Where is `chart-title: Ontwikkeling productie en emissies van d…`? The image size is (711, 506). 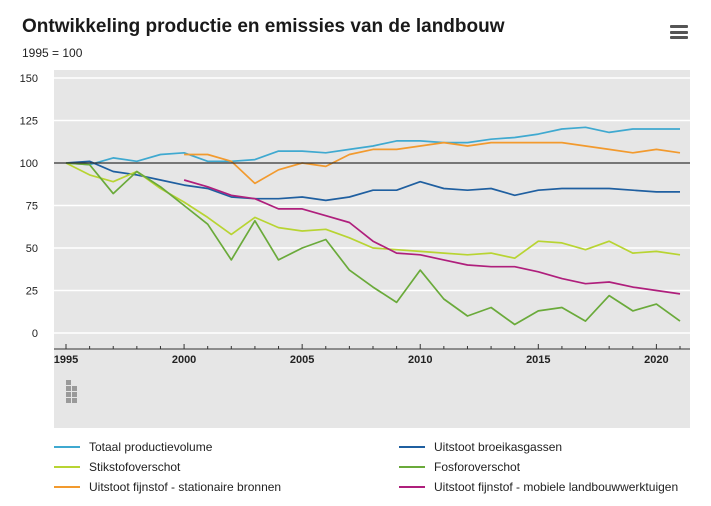 chart-title: Ontwikkeling productie en emissies van d… is located at coordinates (263, 26).